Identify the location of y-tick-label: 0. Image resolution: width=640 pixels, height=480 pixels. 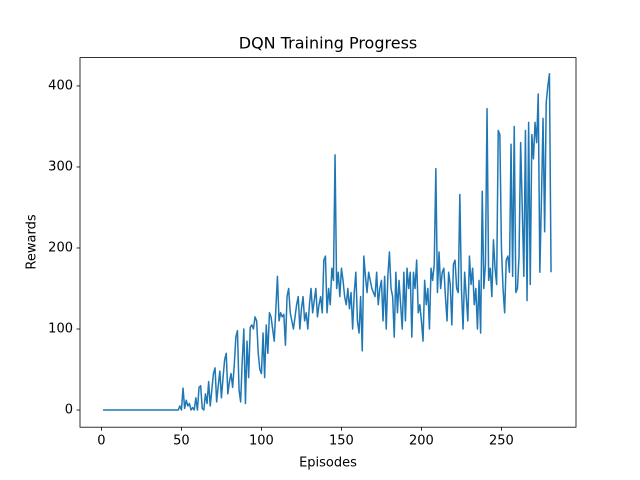
(69, 410).